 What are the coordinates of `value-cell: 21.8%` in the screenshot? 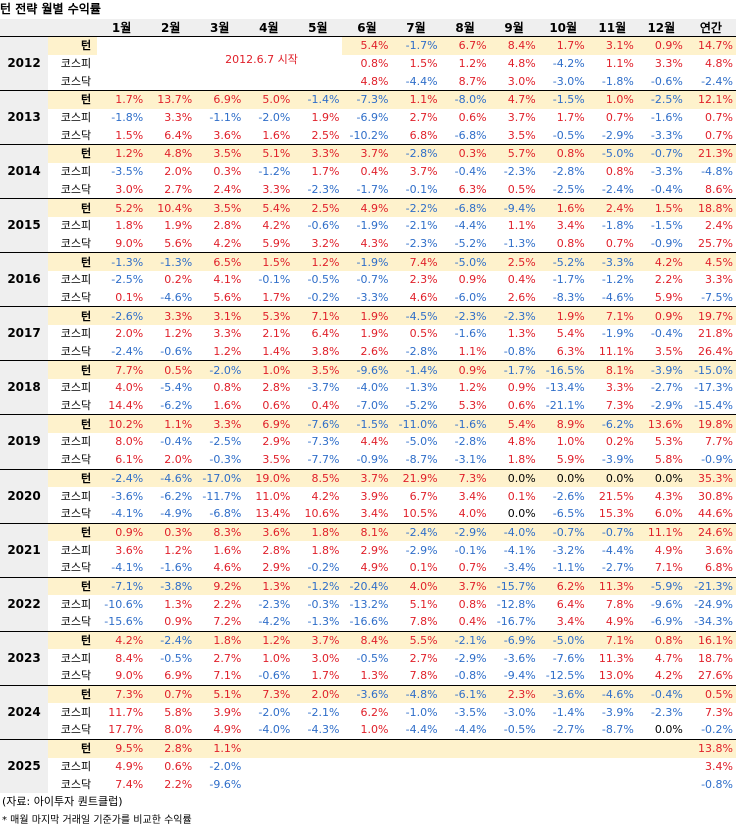 It's located at (715, 334).